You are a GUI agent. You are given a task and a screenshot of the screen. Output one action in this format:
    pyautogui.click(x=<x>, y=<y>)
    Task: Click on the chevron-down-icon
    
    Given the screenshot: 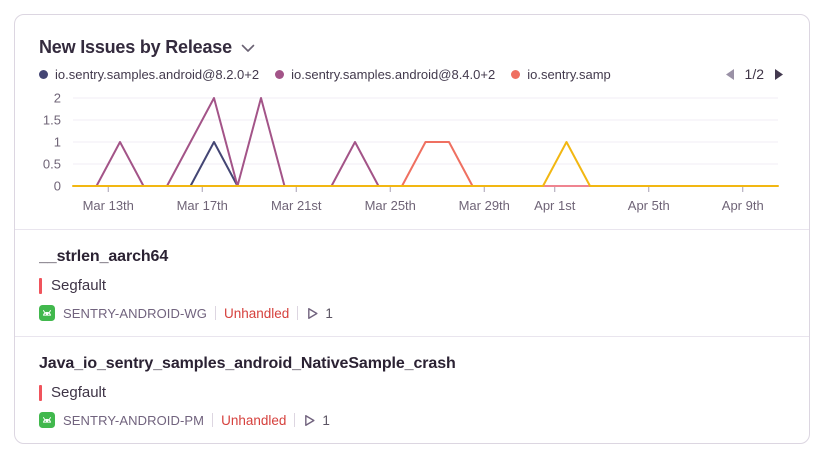 What is the action you would take?
    pyautogui.click(x=248, y=48)
    